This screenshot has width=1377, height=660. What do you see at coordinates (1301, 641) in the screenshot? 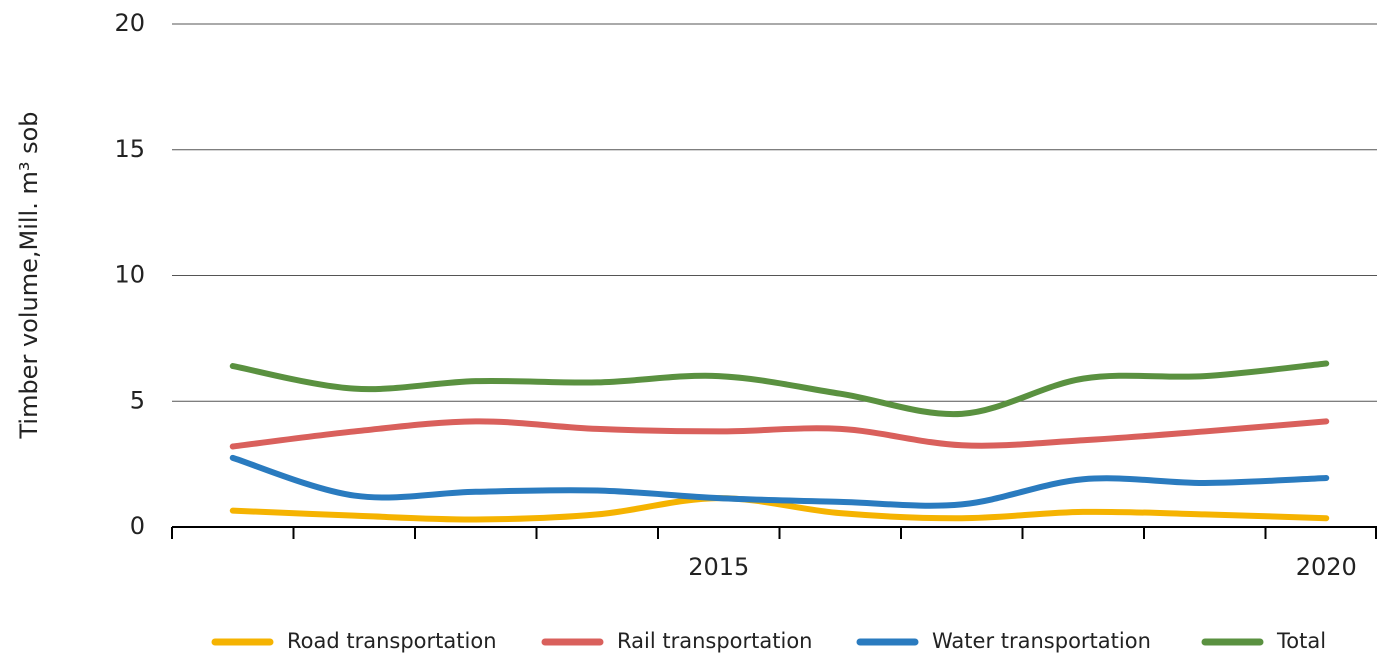
I see `legend-label: Total` at bounding box center [1301, 641].